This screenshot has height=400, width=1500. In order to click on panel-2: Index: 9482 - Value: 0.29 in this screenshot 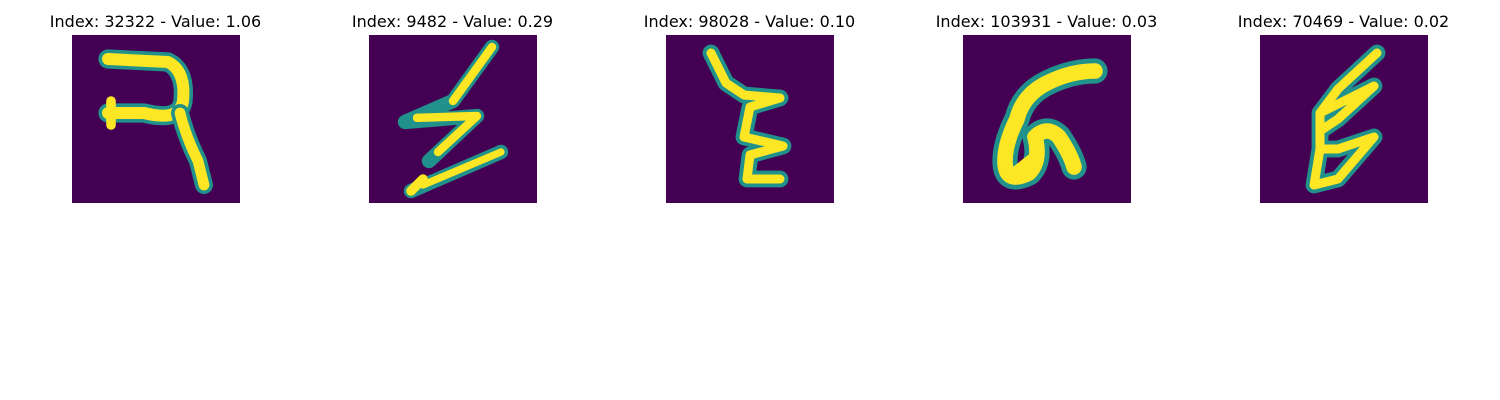, I will do `click(452, 105)`.